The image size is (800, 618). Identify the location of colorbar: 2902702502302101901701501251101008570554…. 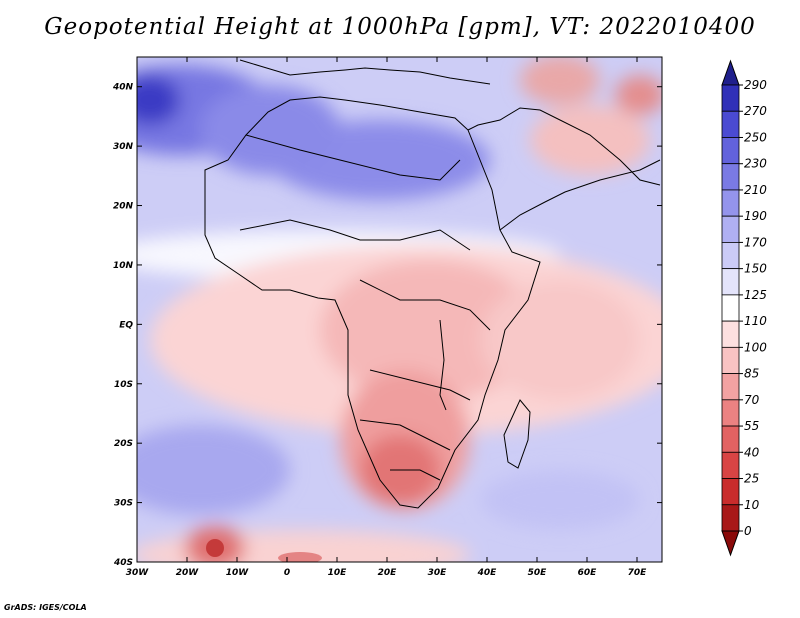
(744, 308).